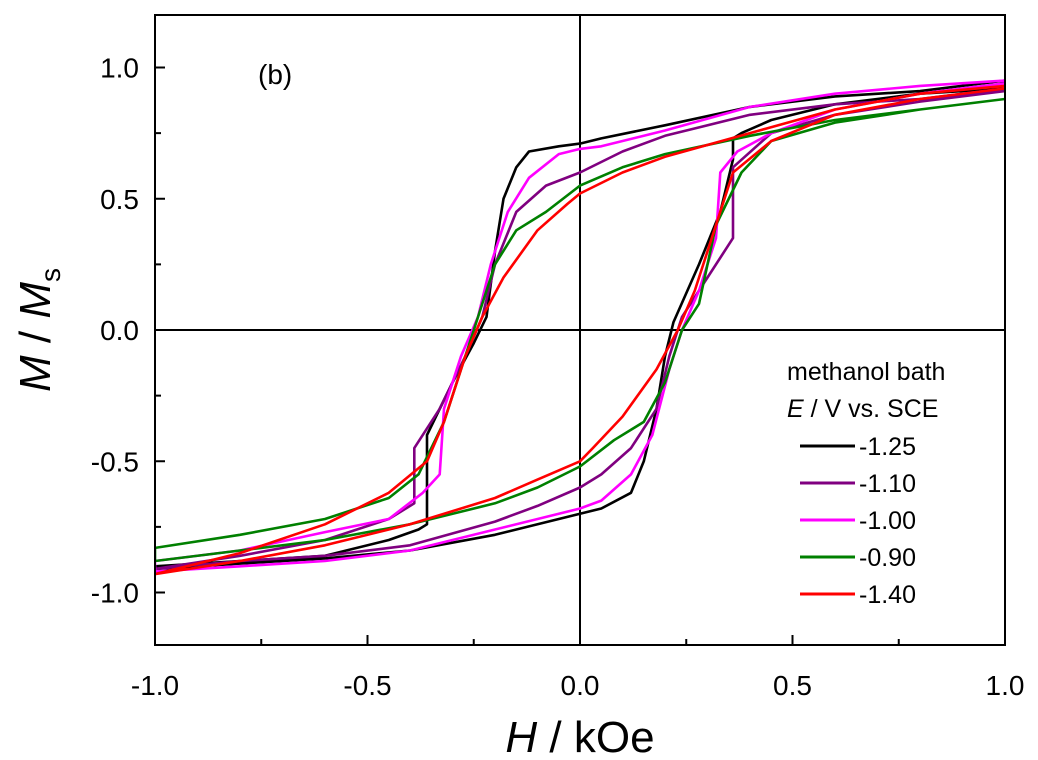 The width and height of the screenshot is (1038, 760). What do you see at coordinates (35, 300) in the screenshot?
I see `y-axis-symbol2: M` at bounding box center [35, 300].